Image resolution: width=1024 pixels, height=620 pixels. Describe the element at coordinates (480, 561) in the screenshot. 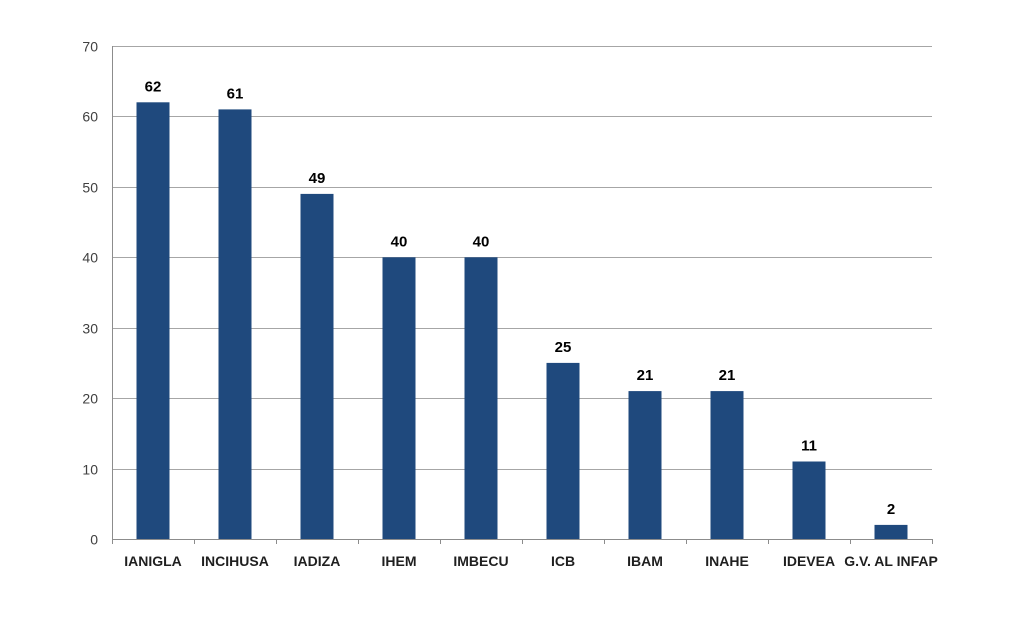

I see `x-tick-label: IMBECU` at that location.